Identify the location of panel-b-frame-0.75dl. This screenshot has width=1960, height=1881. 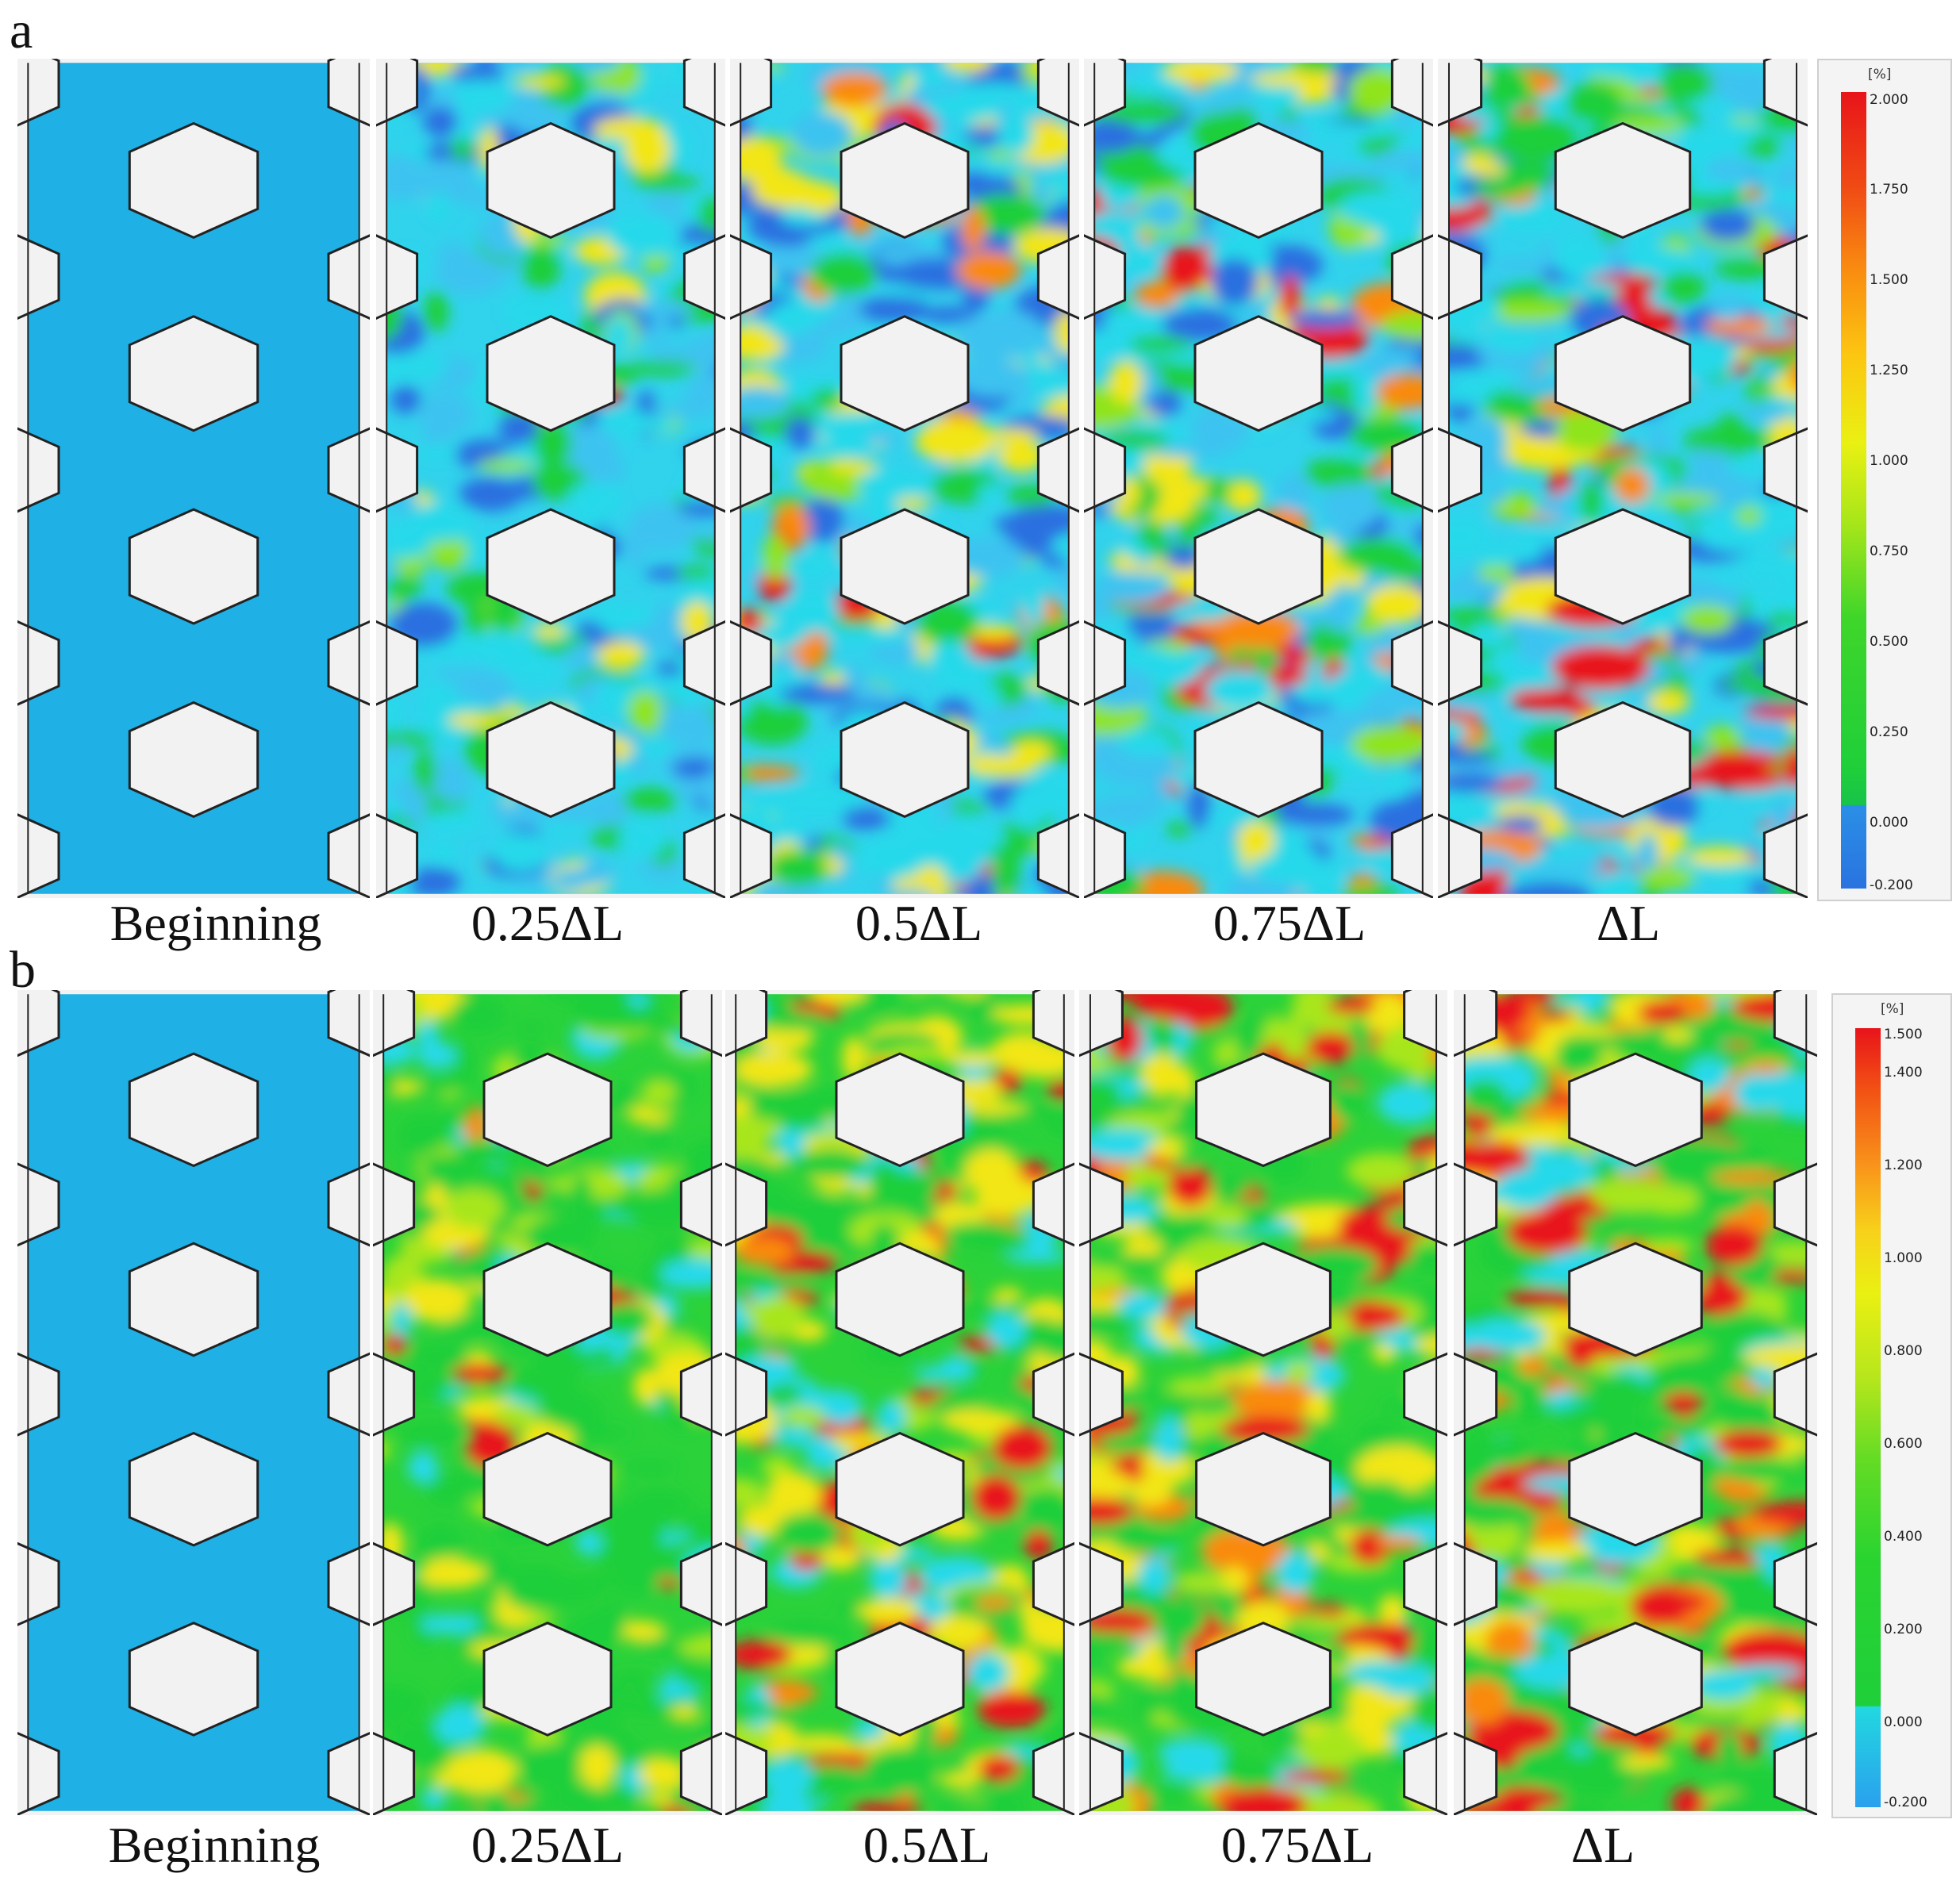
(1263, 1403).